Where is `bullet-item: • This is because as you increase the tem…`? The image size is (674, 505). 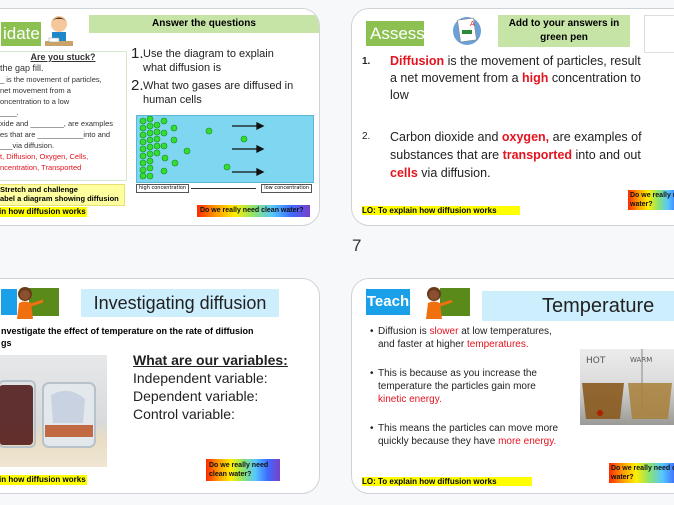 bullet-item: • This is because as you increase the tem… is located at coordinates (453, 386).